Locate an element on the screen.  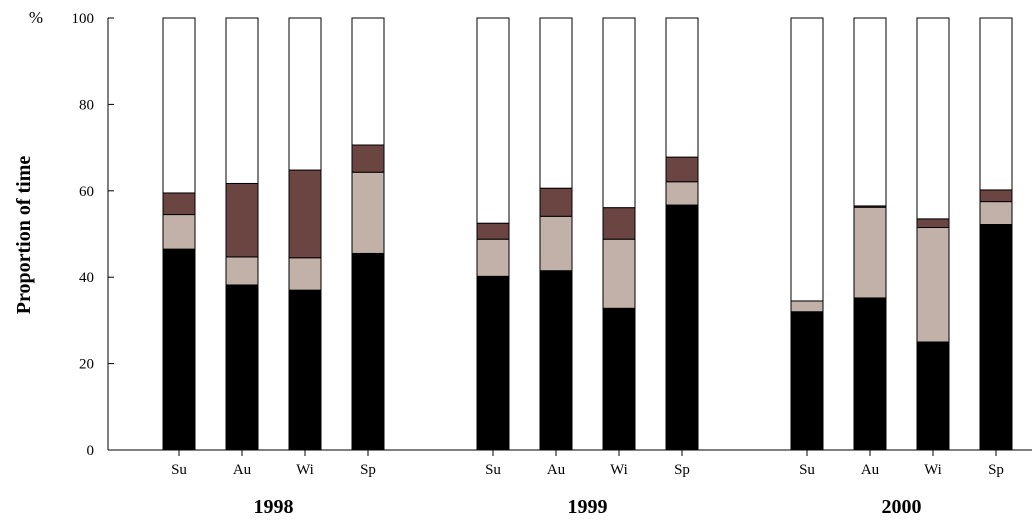
y-axis-label: Proportion of time is located at coordinates (24, 235).